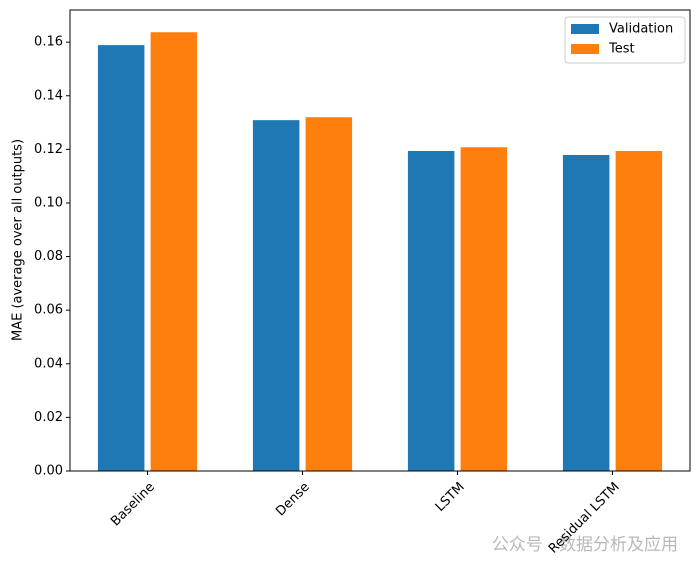 Image resolution: width=700 pixels, height=572 pixels. I want to click on x-tick-label: Baseline, so click(133, 505).